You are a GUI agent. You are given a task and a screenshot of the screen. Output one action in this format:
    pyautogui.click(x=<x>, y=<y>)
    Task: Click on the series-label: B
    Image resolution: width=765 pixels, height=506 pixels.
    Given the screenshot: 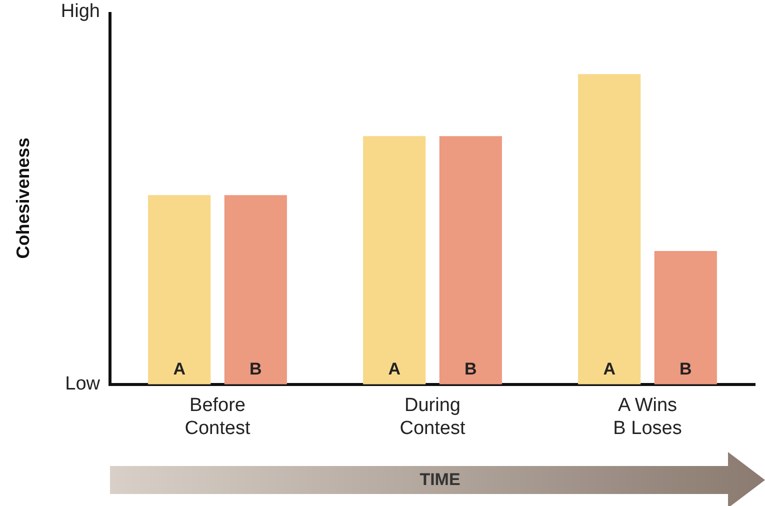 What is the action you would take?
    pyautogui.click(x=256, y=369)
    